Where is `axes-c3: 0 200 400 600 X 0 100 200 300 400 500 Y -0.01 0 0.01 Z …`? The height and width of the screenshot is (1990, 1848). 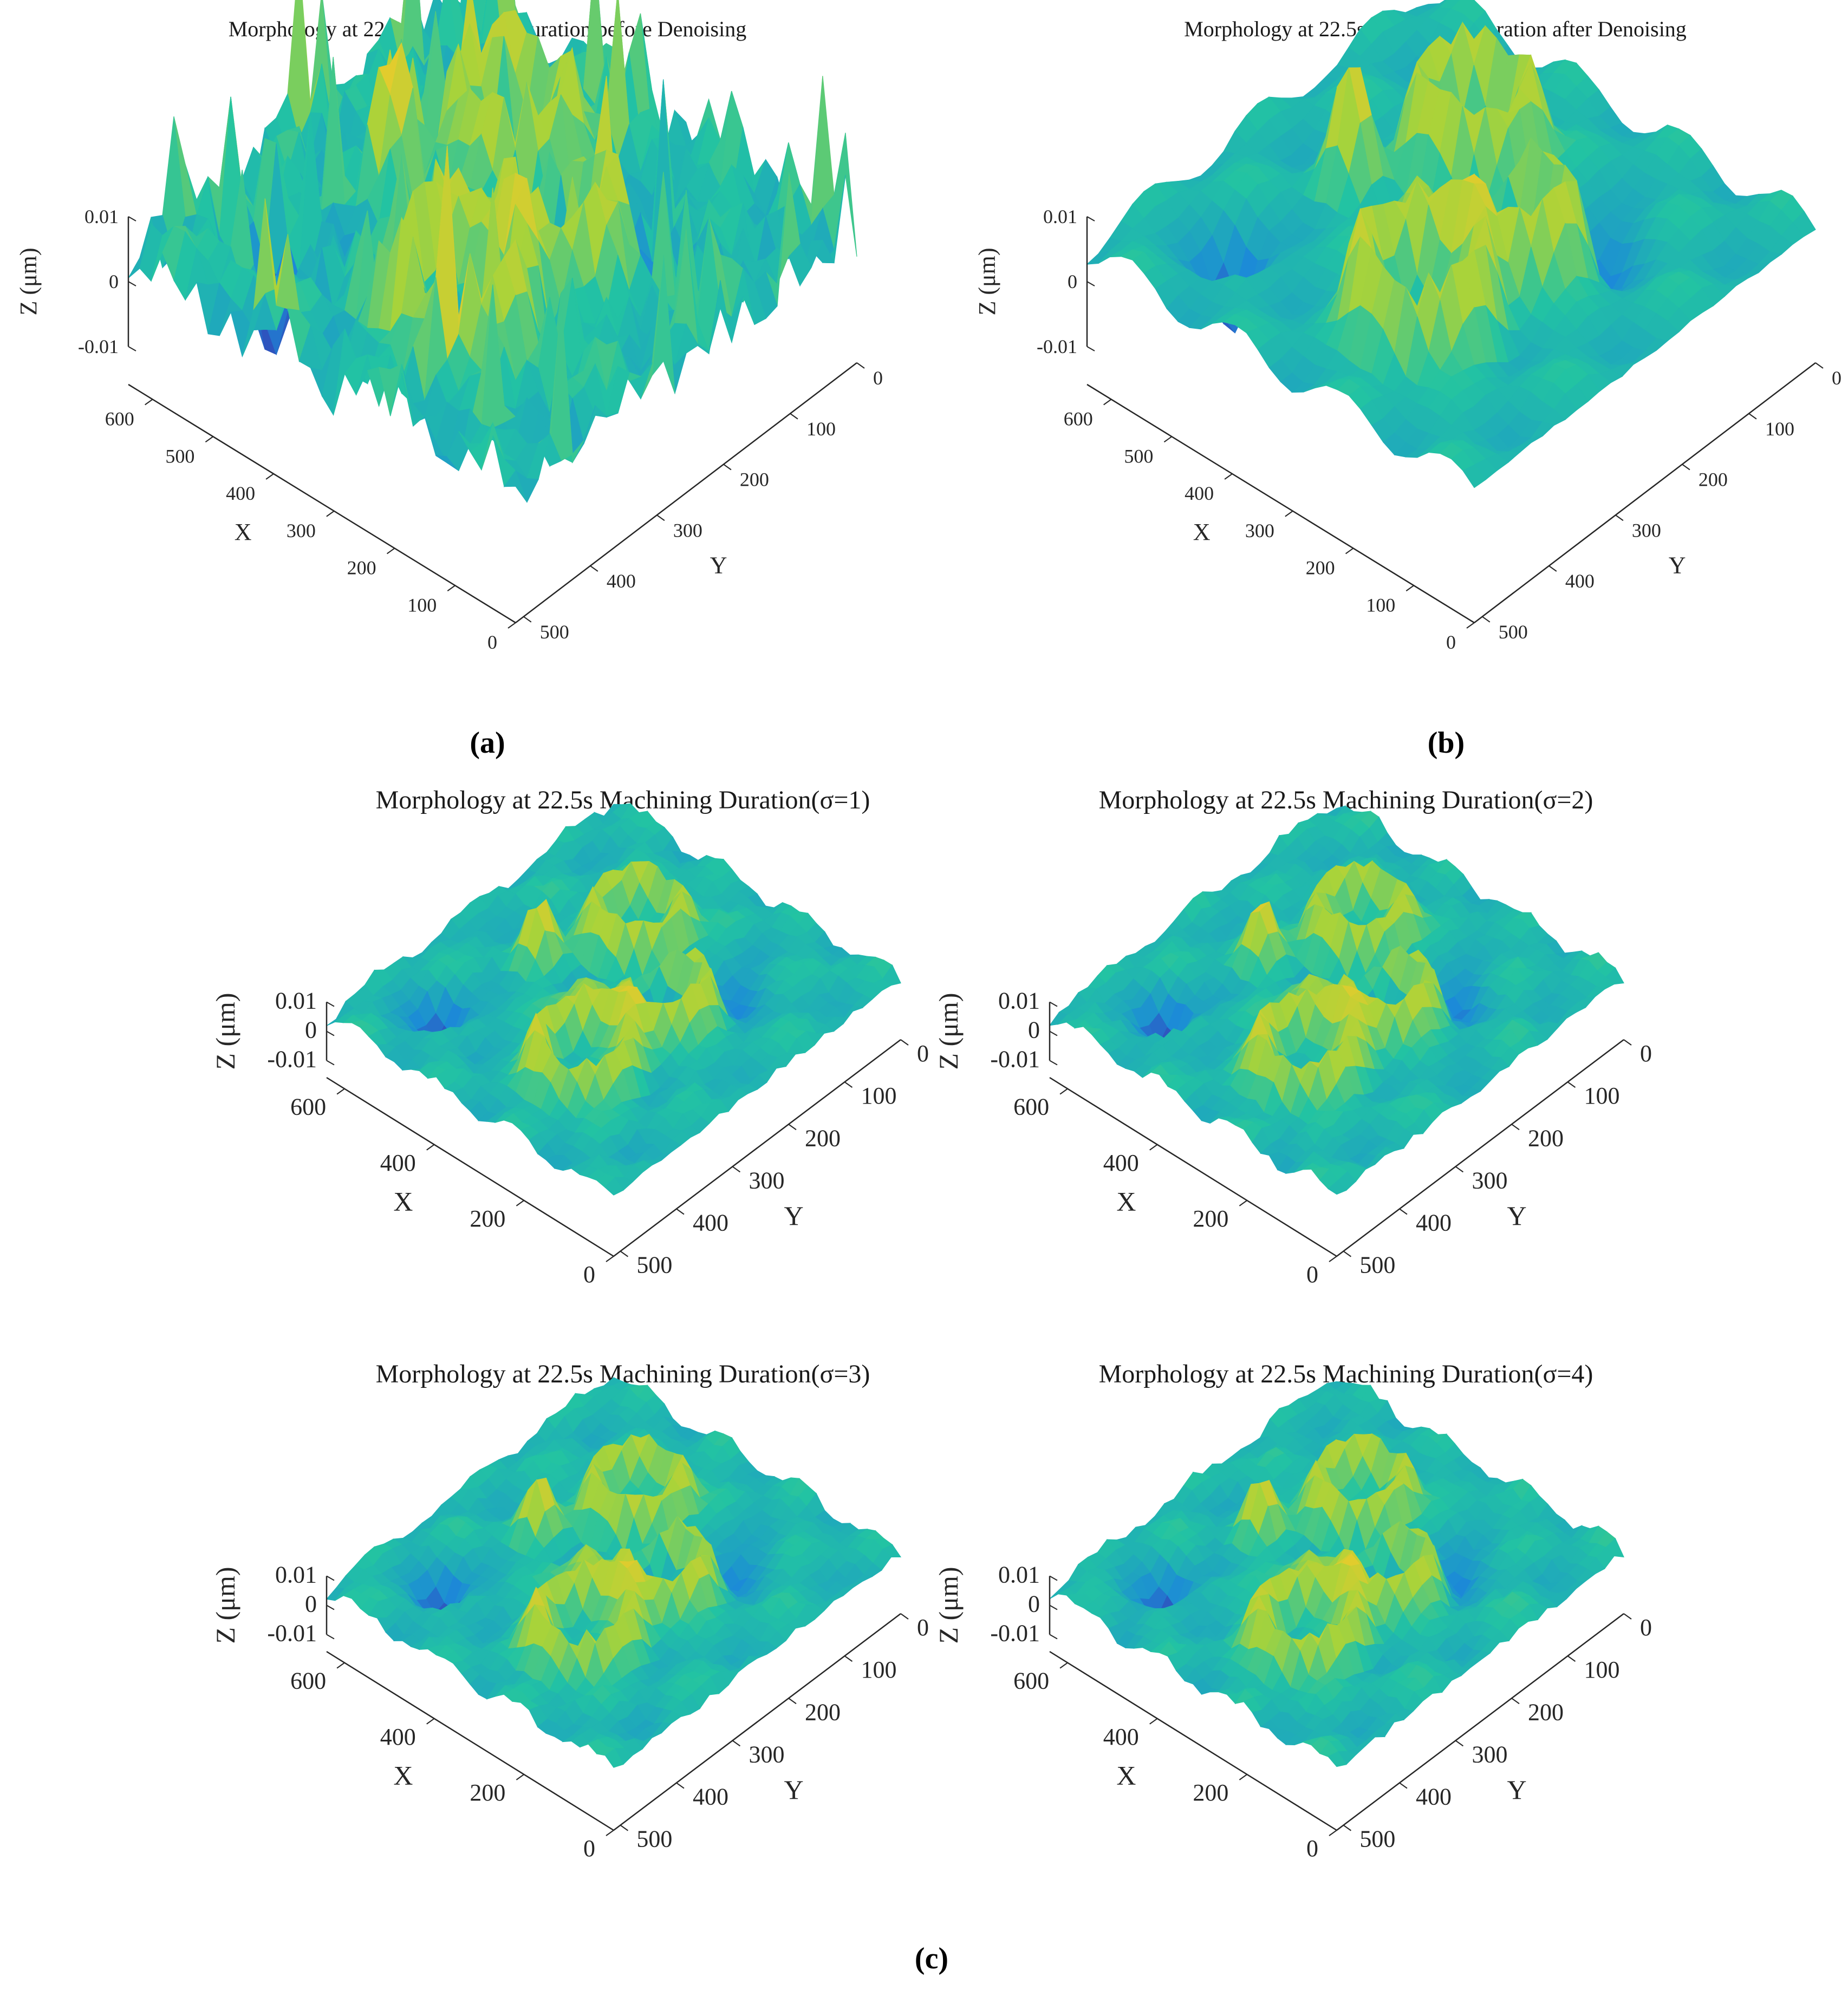 axes-c3: 0 200 400 600 X 0 100 200 300 400 500 Y -0.01 0 0.01 Z … is located at coordinates (569, 1712).